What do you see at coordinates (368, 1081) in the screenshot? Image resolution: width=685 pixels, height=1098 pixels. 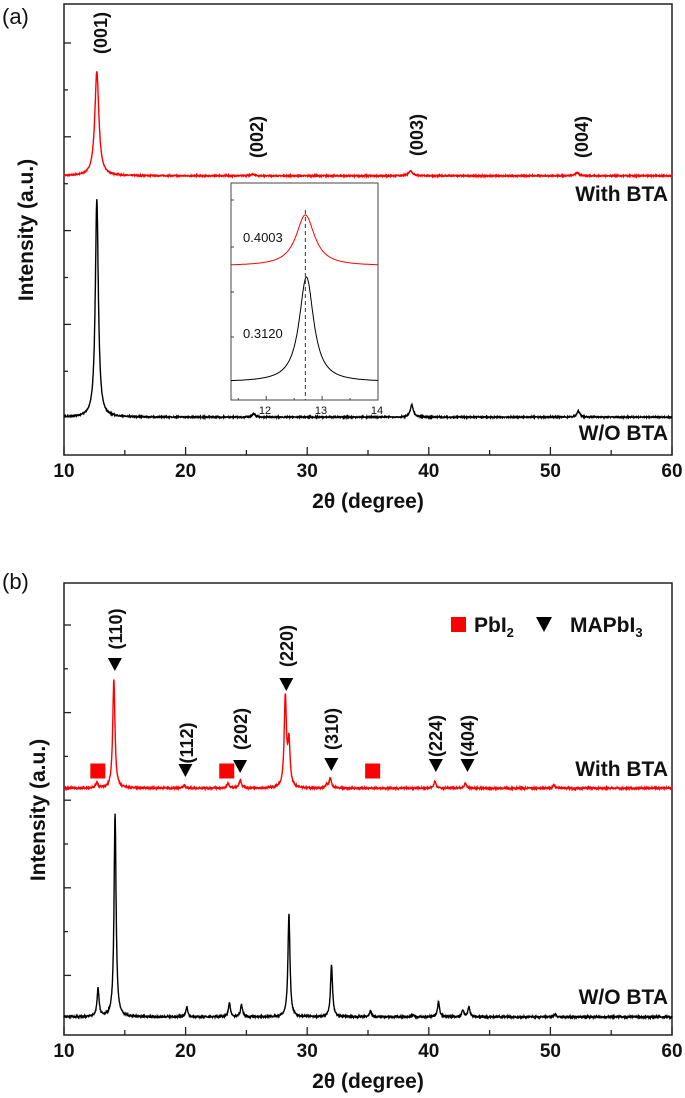 I see `x-axis-title-b: 2θ (degree)` at bounding box center [368, 1081].